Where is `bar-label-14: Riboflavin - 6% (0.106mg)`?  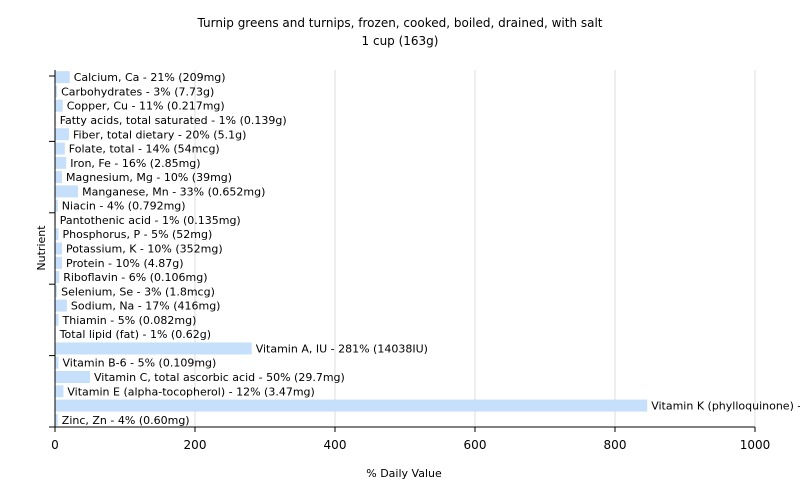 bar-label-14: Riboflavin - 6% (0.106mg) is located at coordinates (135, 277).